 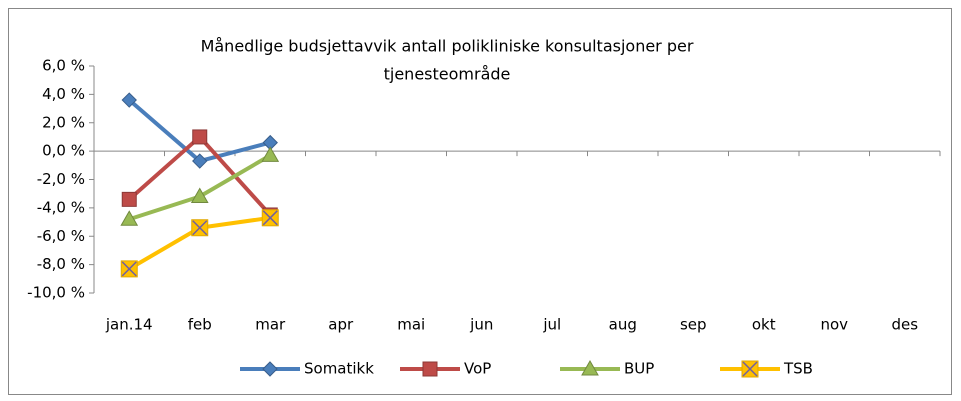 What do you see at coordinates (61, 236) in the screenshot?
I see `y-tick-label: -6,0 %` at bounding box center [61, 236].